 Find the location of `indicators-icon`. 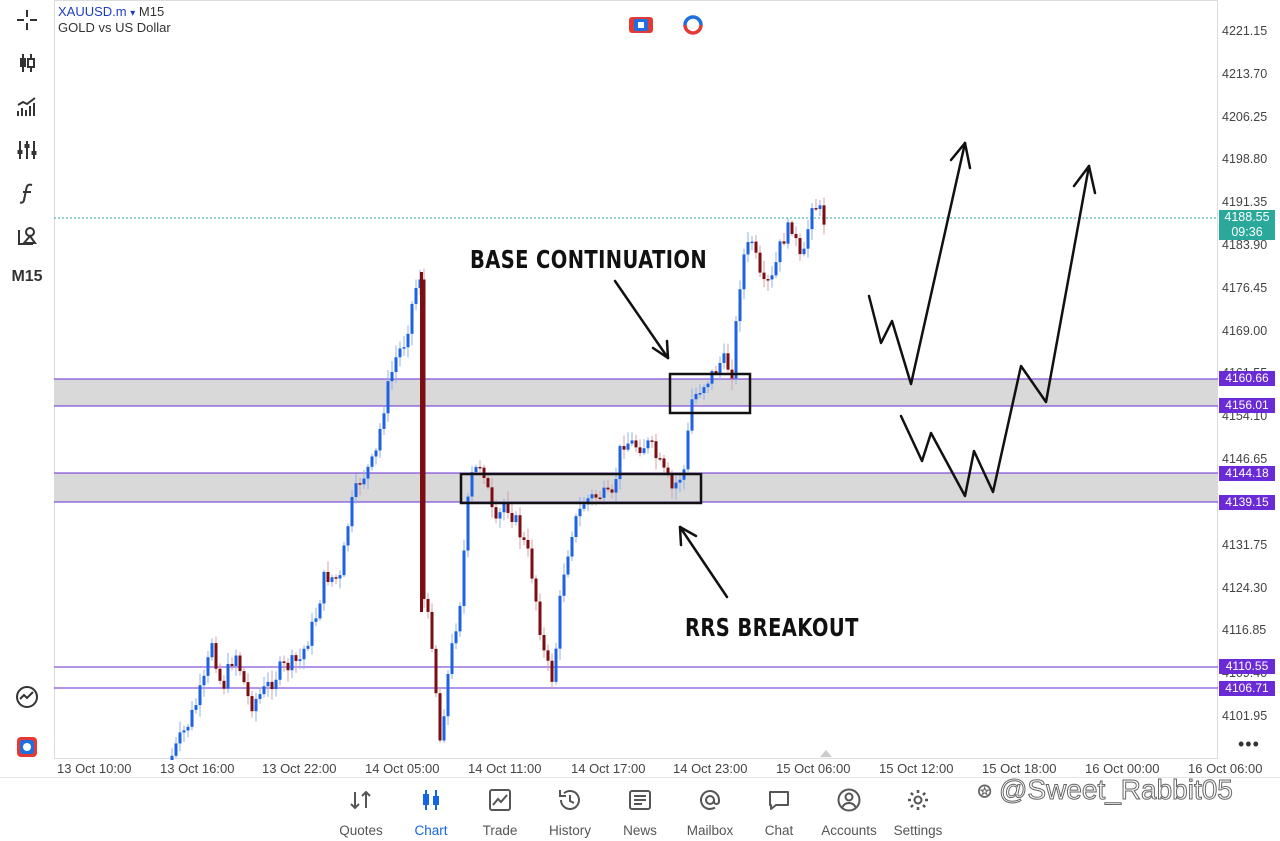

indicators-icon is located at coordinates (27, 107).